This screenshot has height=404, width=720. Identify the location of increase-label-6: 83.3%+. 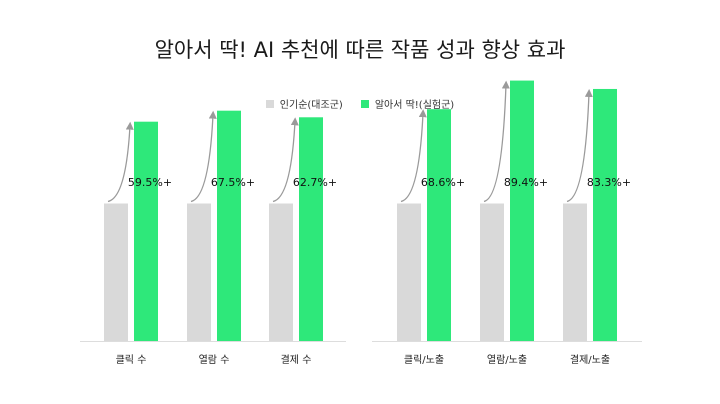
(609, 182).